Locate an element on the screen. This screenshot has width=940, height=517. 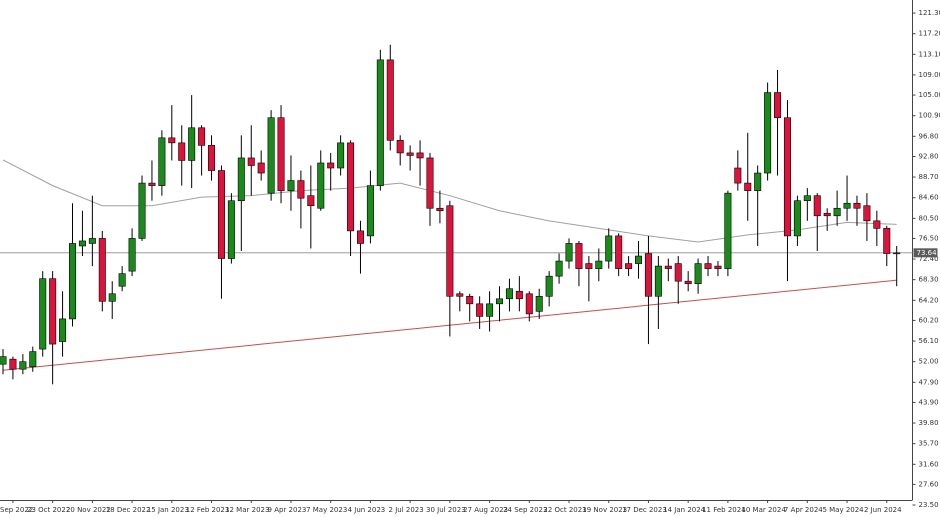
x-tick-label: 9 Apr 2023 is located at coordinates (287, 510).